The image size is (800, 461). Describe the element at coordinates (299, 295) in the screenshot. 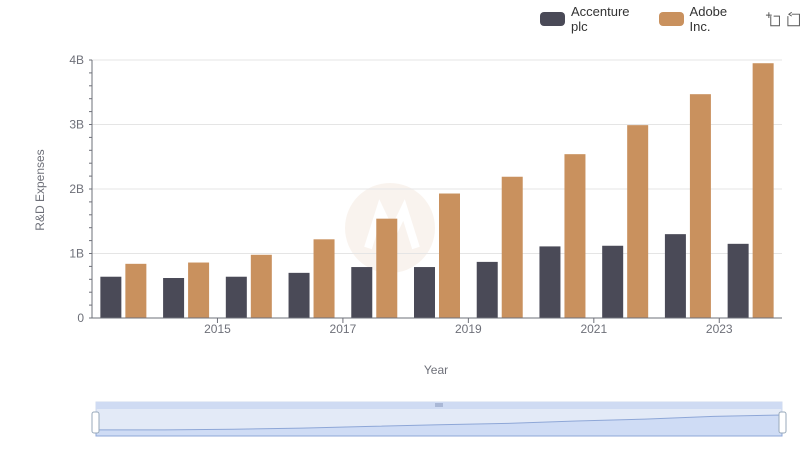

I see `bar-accenture-2017` at that location.